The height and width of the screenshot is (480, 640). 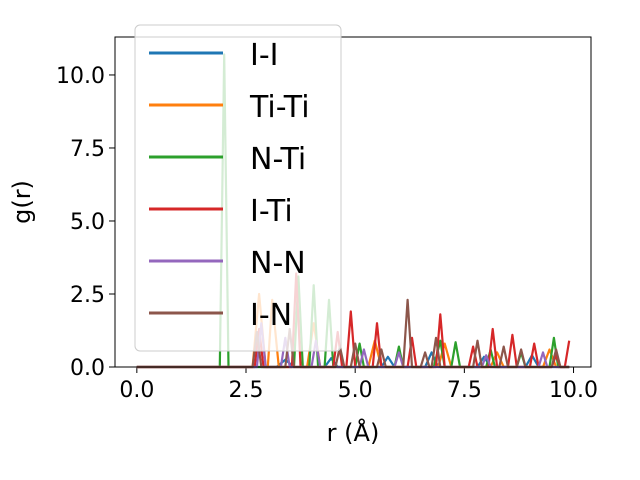 What do you see at coordinates (271, 315) in the screenshot?
I see `legend-label: I-N` at bounding box center [271, 315].